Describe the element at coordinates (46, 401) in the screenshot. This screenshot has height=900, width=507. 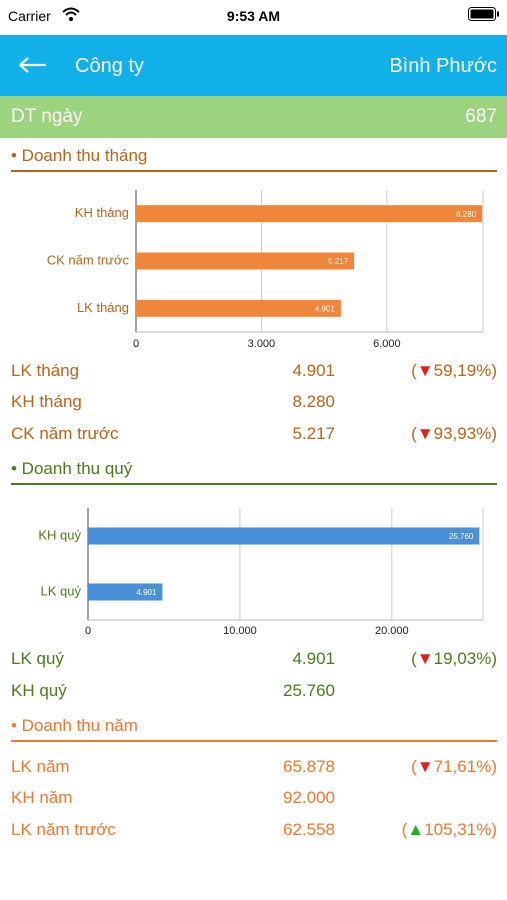
I see `stat-label: KH tháng` at that location.